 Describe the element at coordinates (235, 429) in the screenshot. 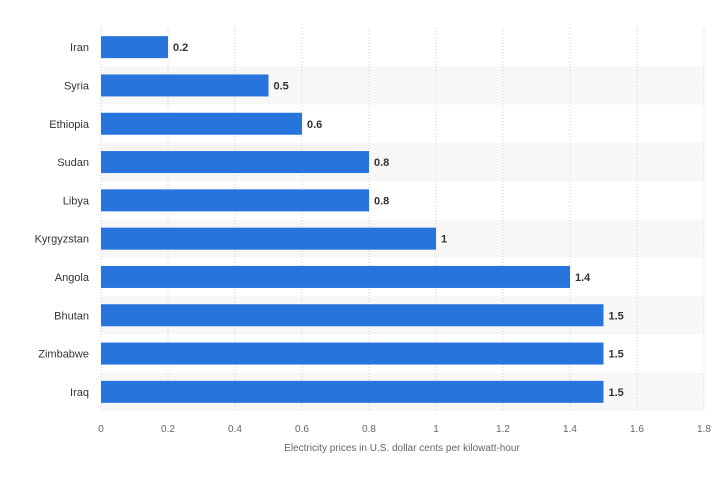

I see `x-tick-label: 0.4` at that location.